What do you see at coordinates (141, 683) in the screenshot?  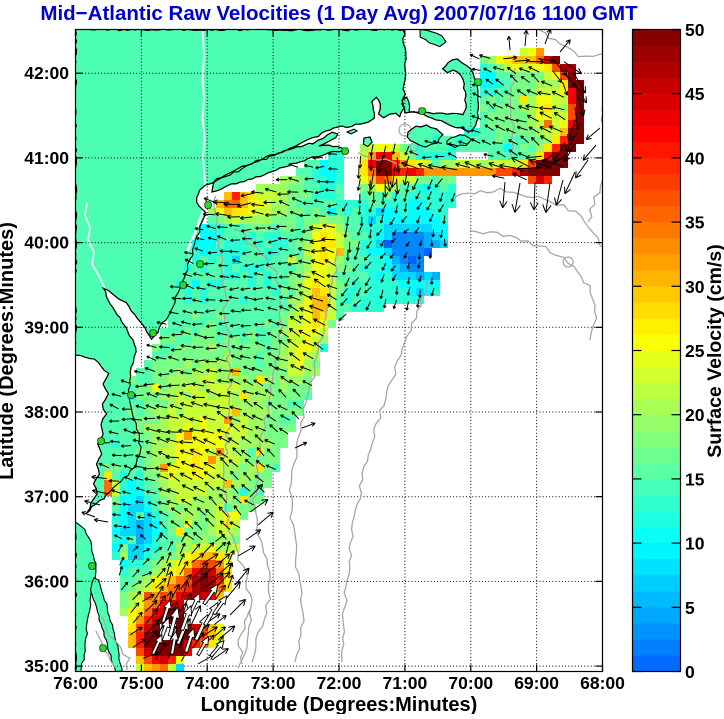 I see `svg-text: 75:00` at bounding box center [141, 683].